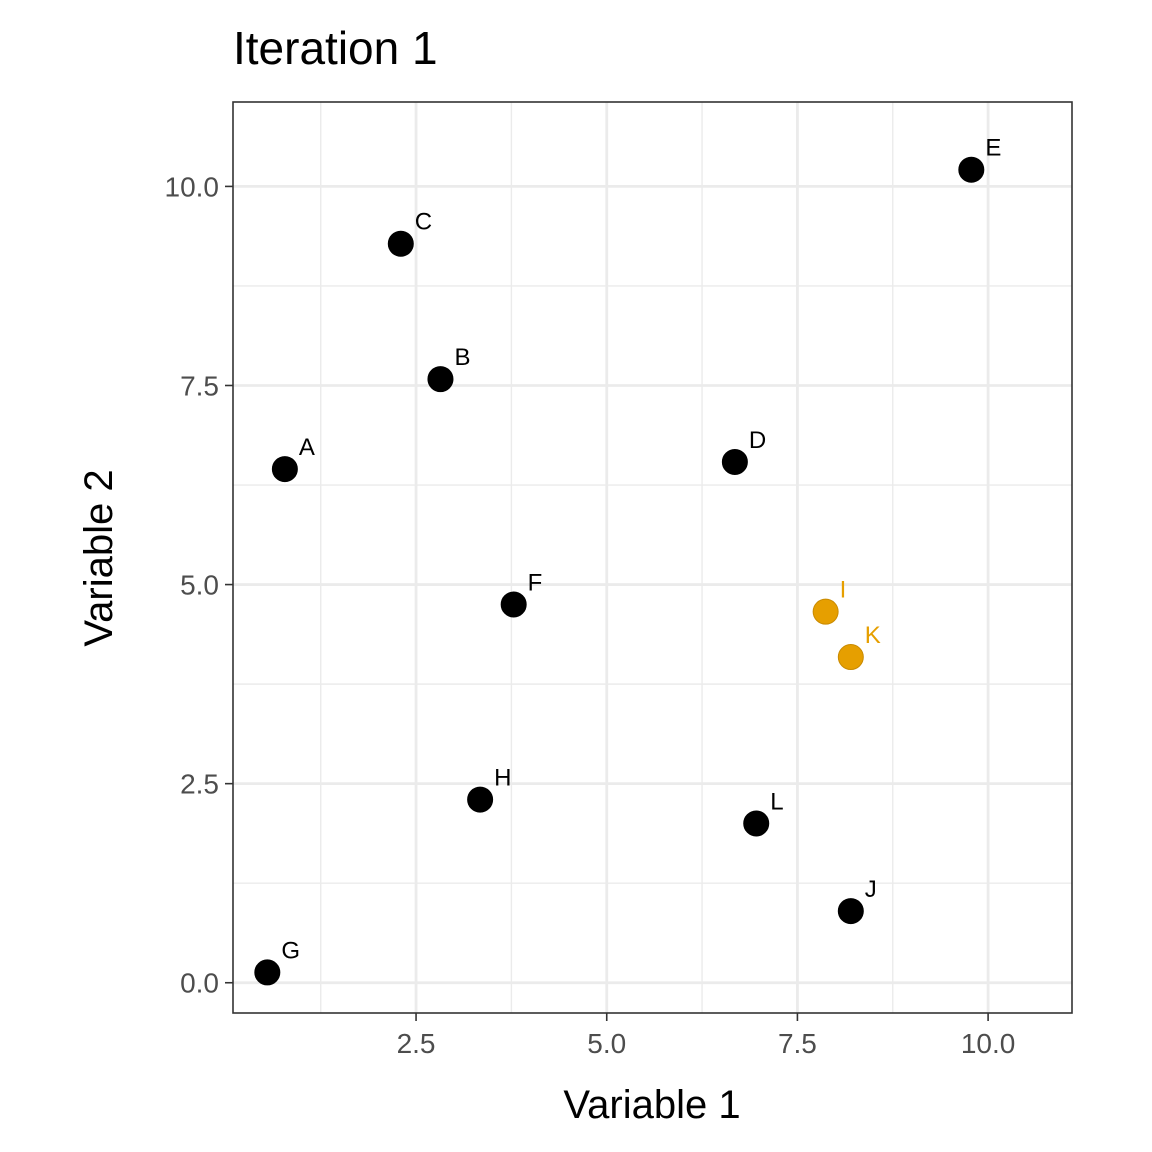 The image size is (1152, 1152). Describe the element at coordinates (873, 635) in the screenshot. I see `point-label-k: K` at that location.